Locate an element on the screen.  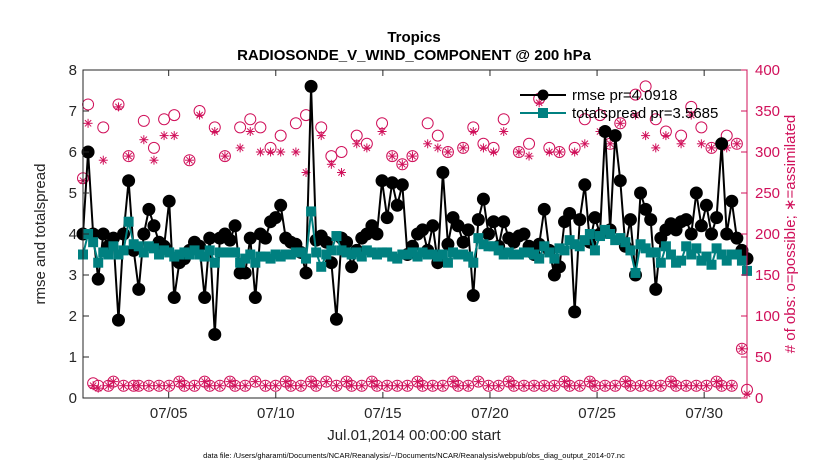
y-axis-right-label: # of obs: o=possible; ∗=assimilated is located at coordinates (790, 234).